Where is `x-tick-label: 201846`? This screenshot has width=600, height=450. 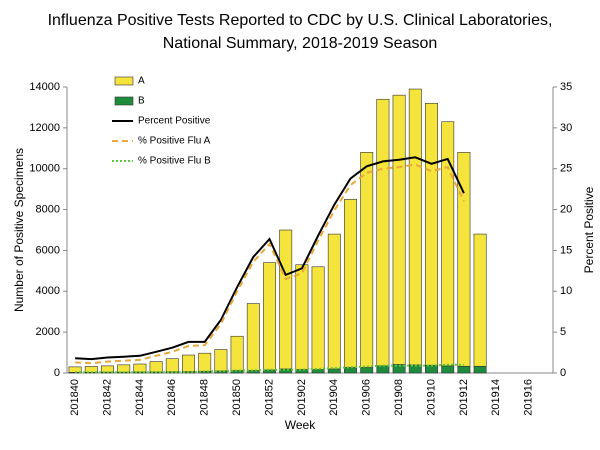
x-tick-label: 201846 is located at coordinates (172, 397).